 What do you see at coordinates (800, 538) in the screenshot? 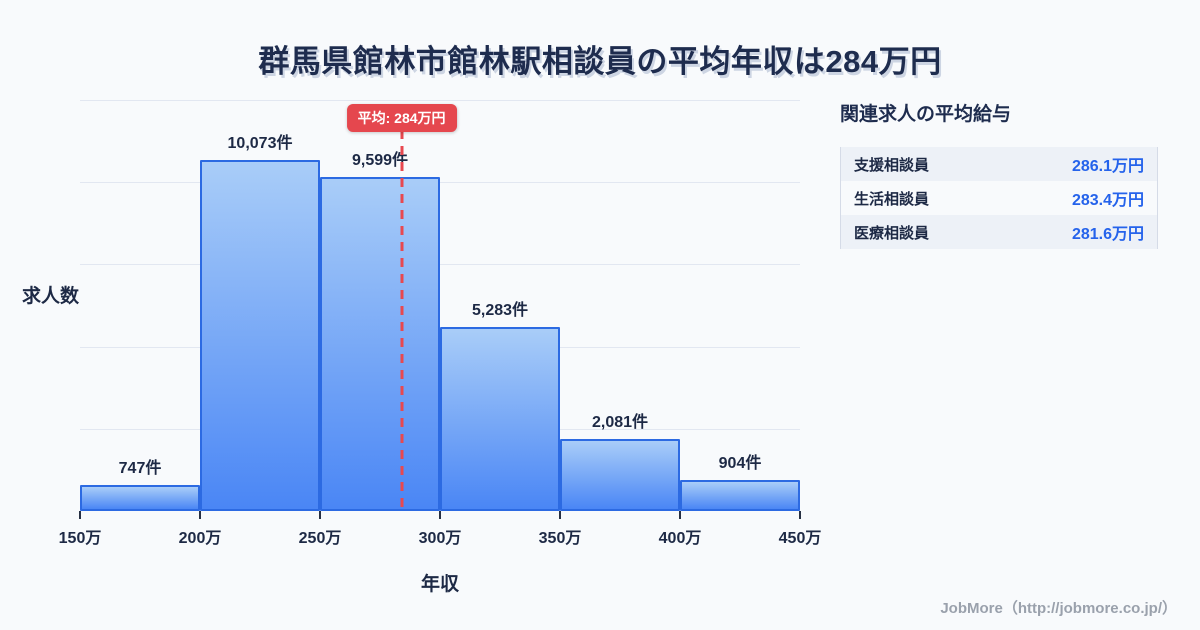
I see `x-axis-tick-label: 450万` at bounding box center [800, 538].